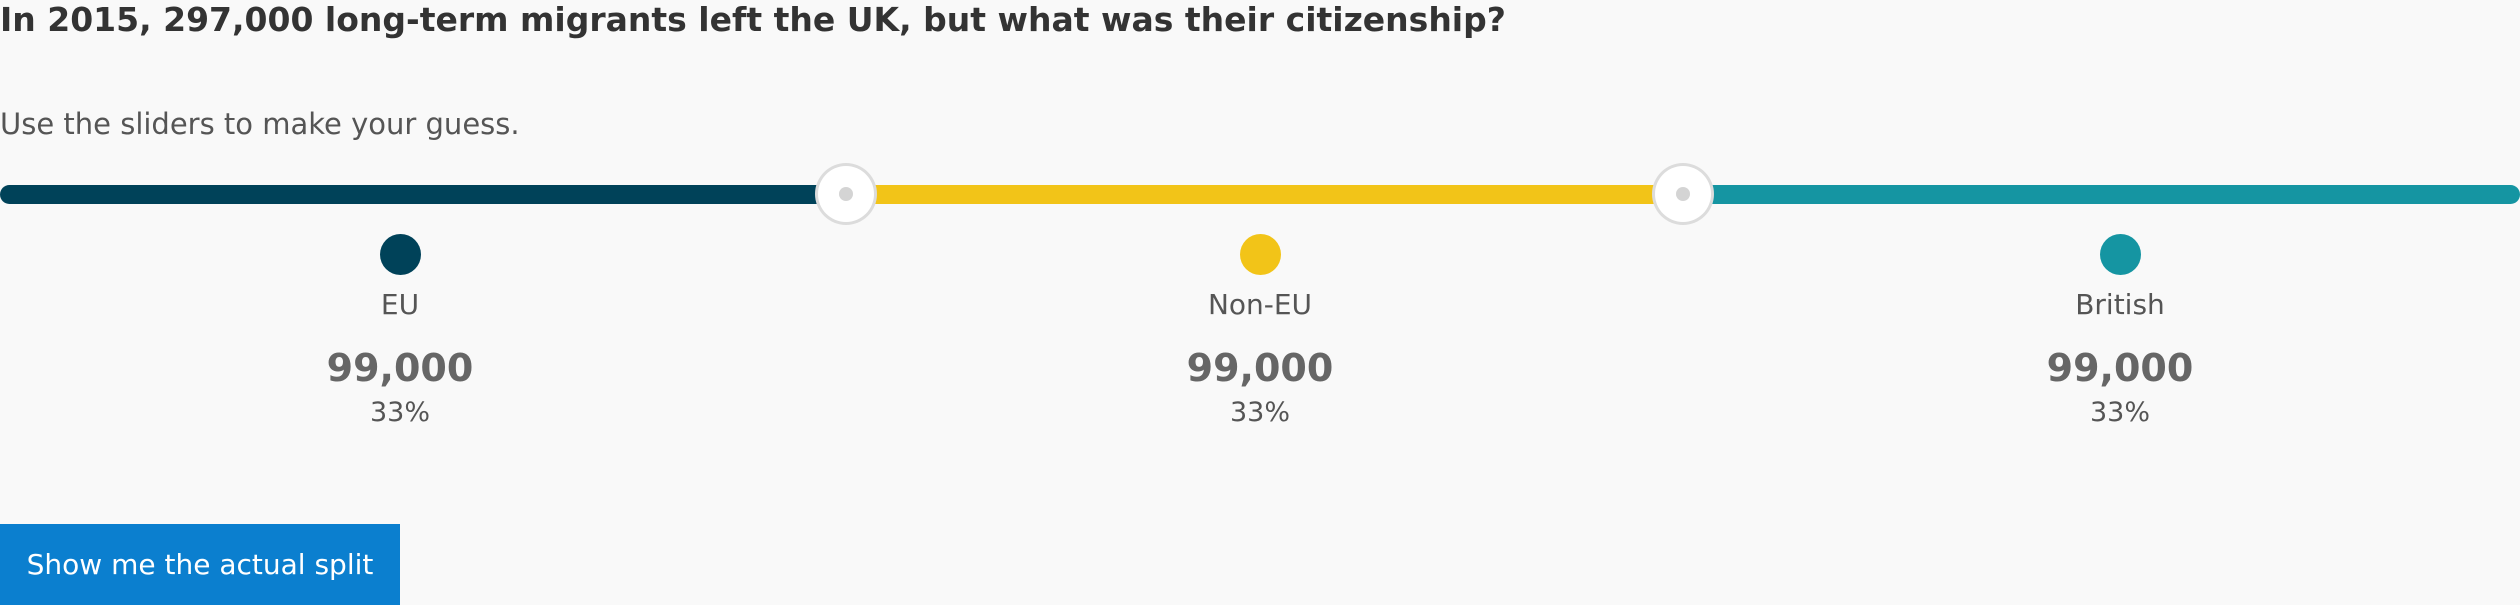  I want to click on slider-handle-eu-non-eu, so click(846, 194).